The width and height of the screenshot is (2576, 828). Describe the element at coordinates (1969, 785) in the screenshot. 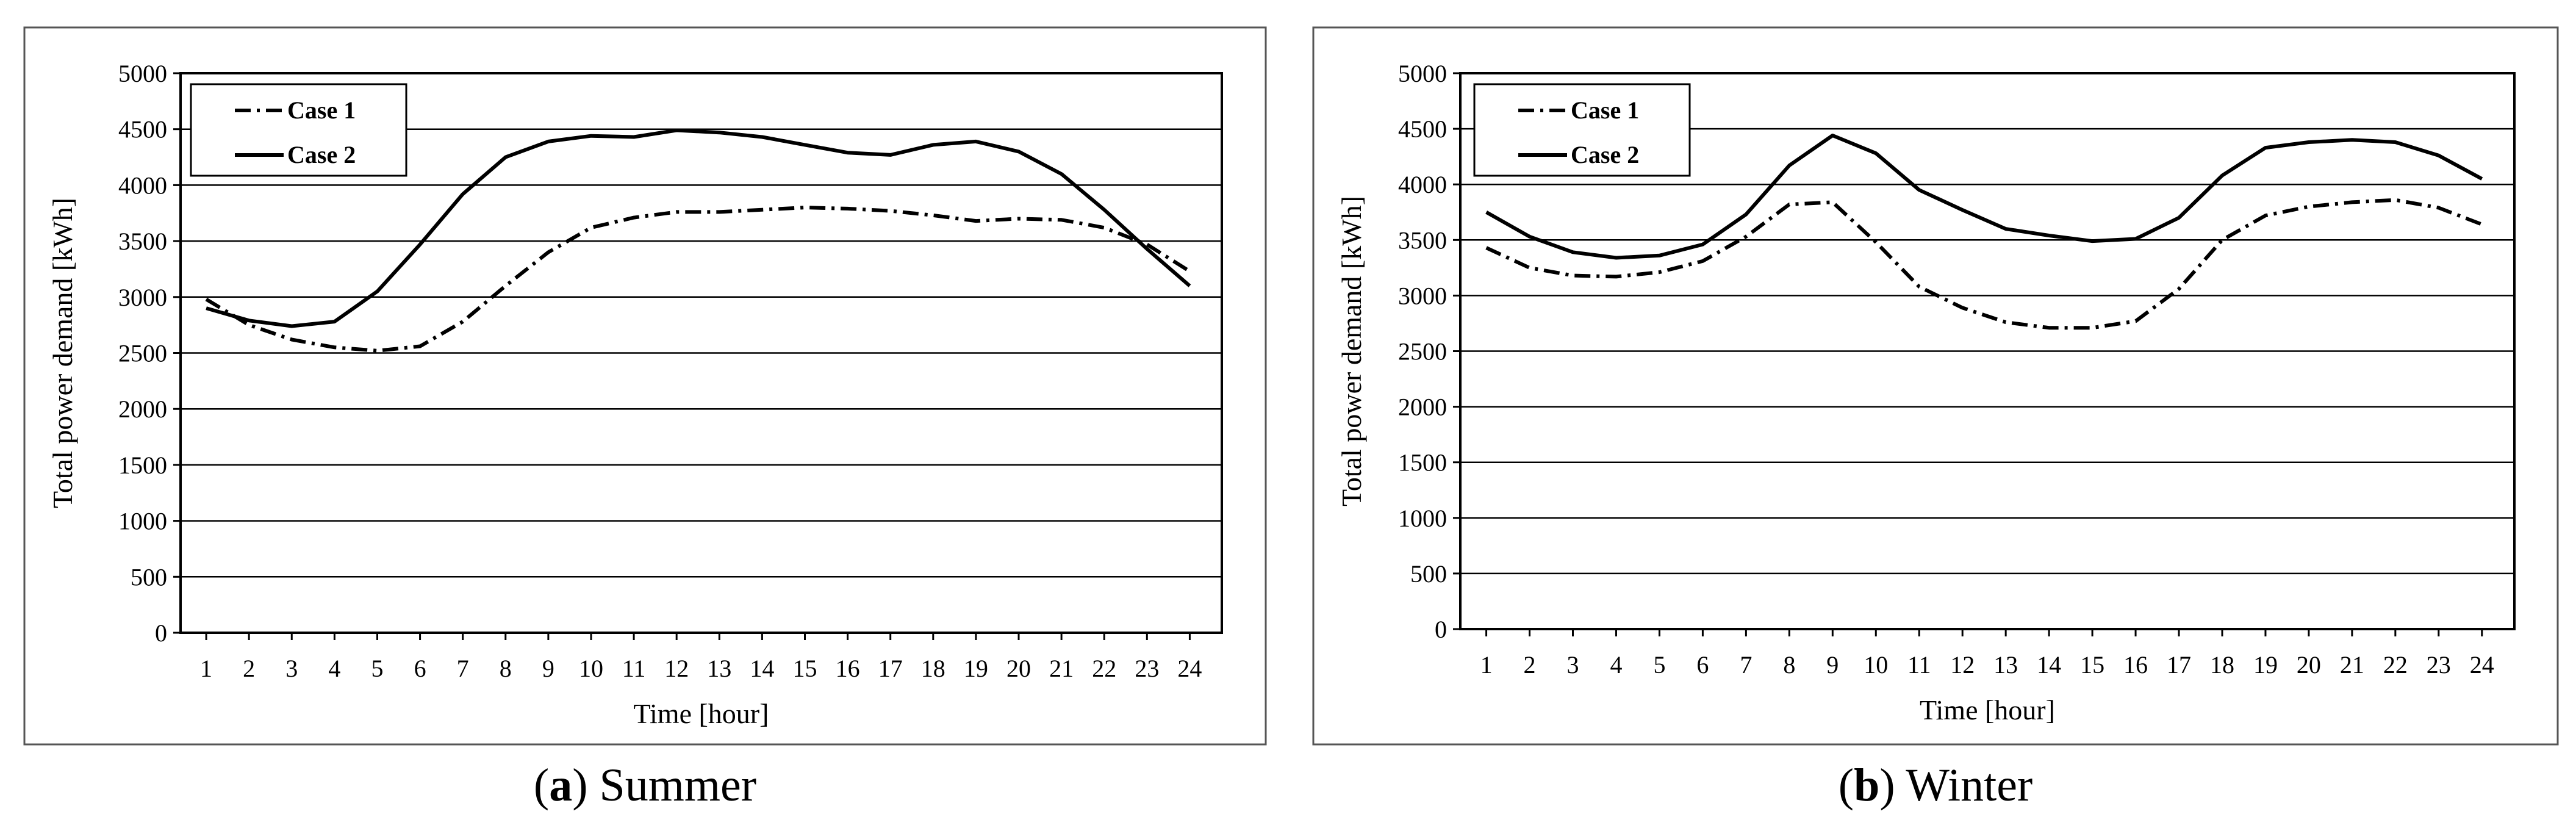

I see `caption-text: Winter` at that location.